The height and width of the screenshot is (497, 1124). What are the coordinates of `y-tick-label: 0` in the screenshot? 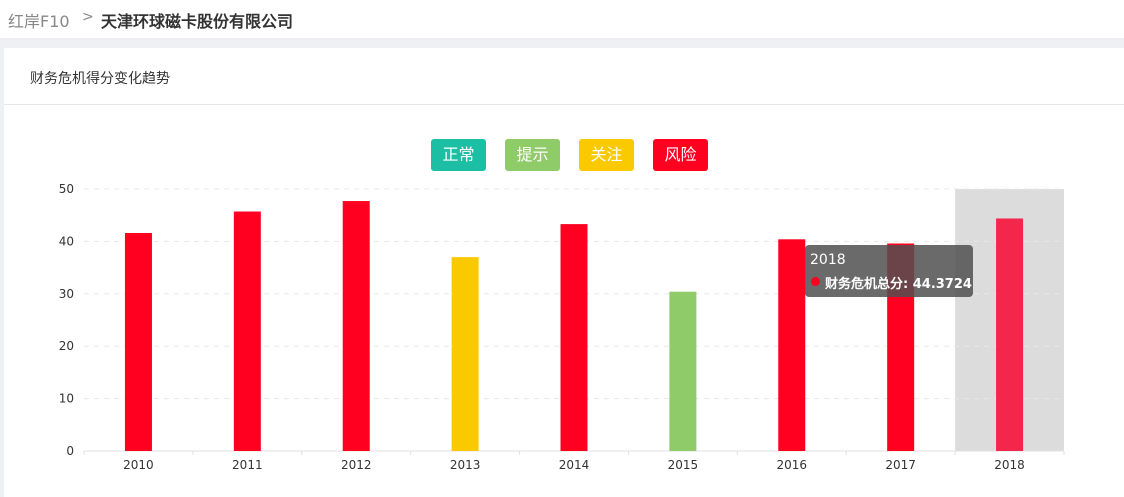 It's located at (70, 451).